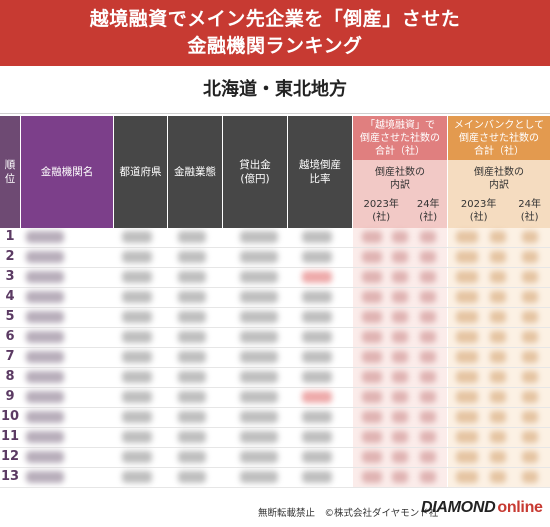 The width and height of the screenshot is (550, 527). Describe the element at coordinates (400, 195) in the screenshot. I see `group-cross-breakdown: 倒産社数の 内訳 2023年 (社) 24年 (社)` at that location.